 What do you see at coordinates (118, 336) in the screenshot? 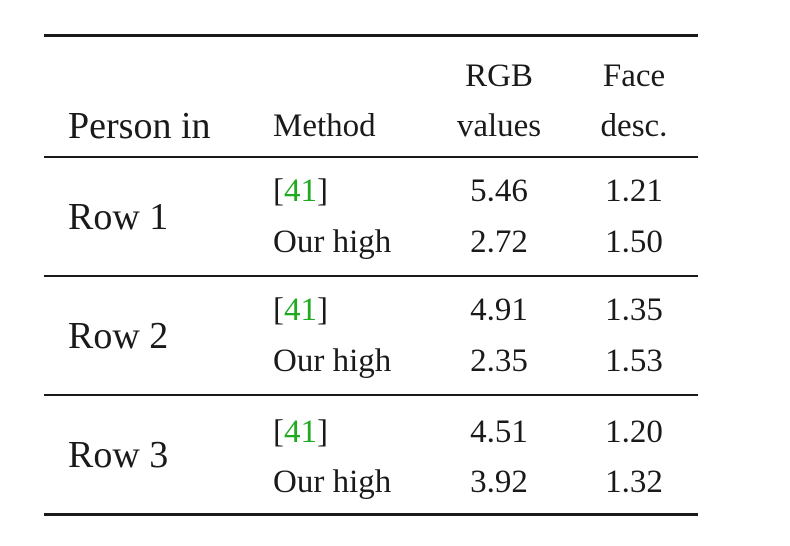
I see `person-label: Row 2` at bounding box center [118, 336].